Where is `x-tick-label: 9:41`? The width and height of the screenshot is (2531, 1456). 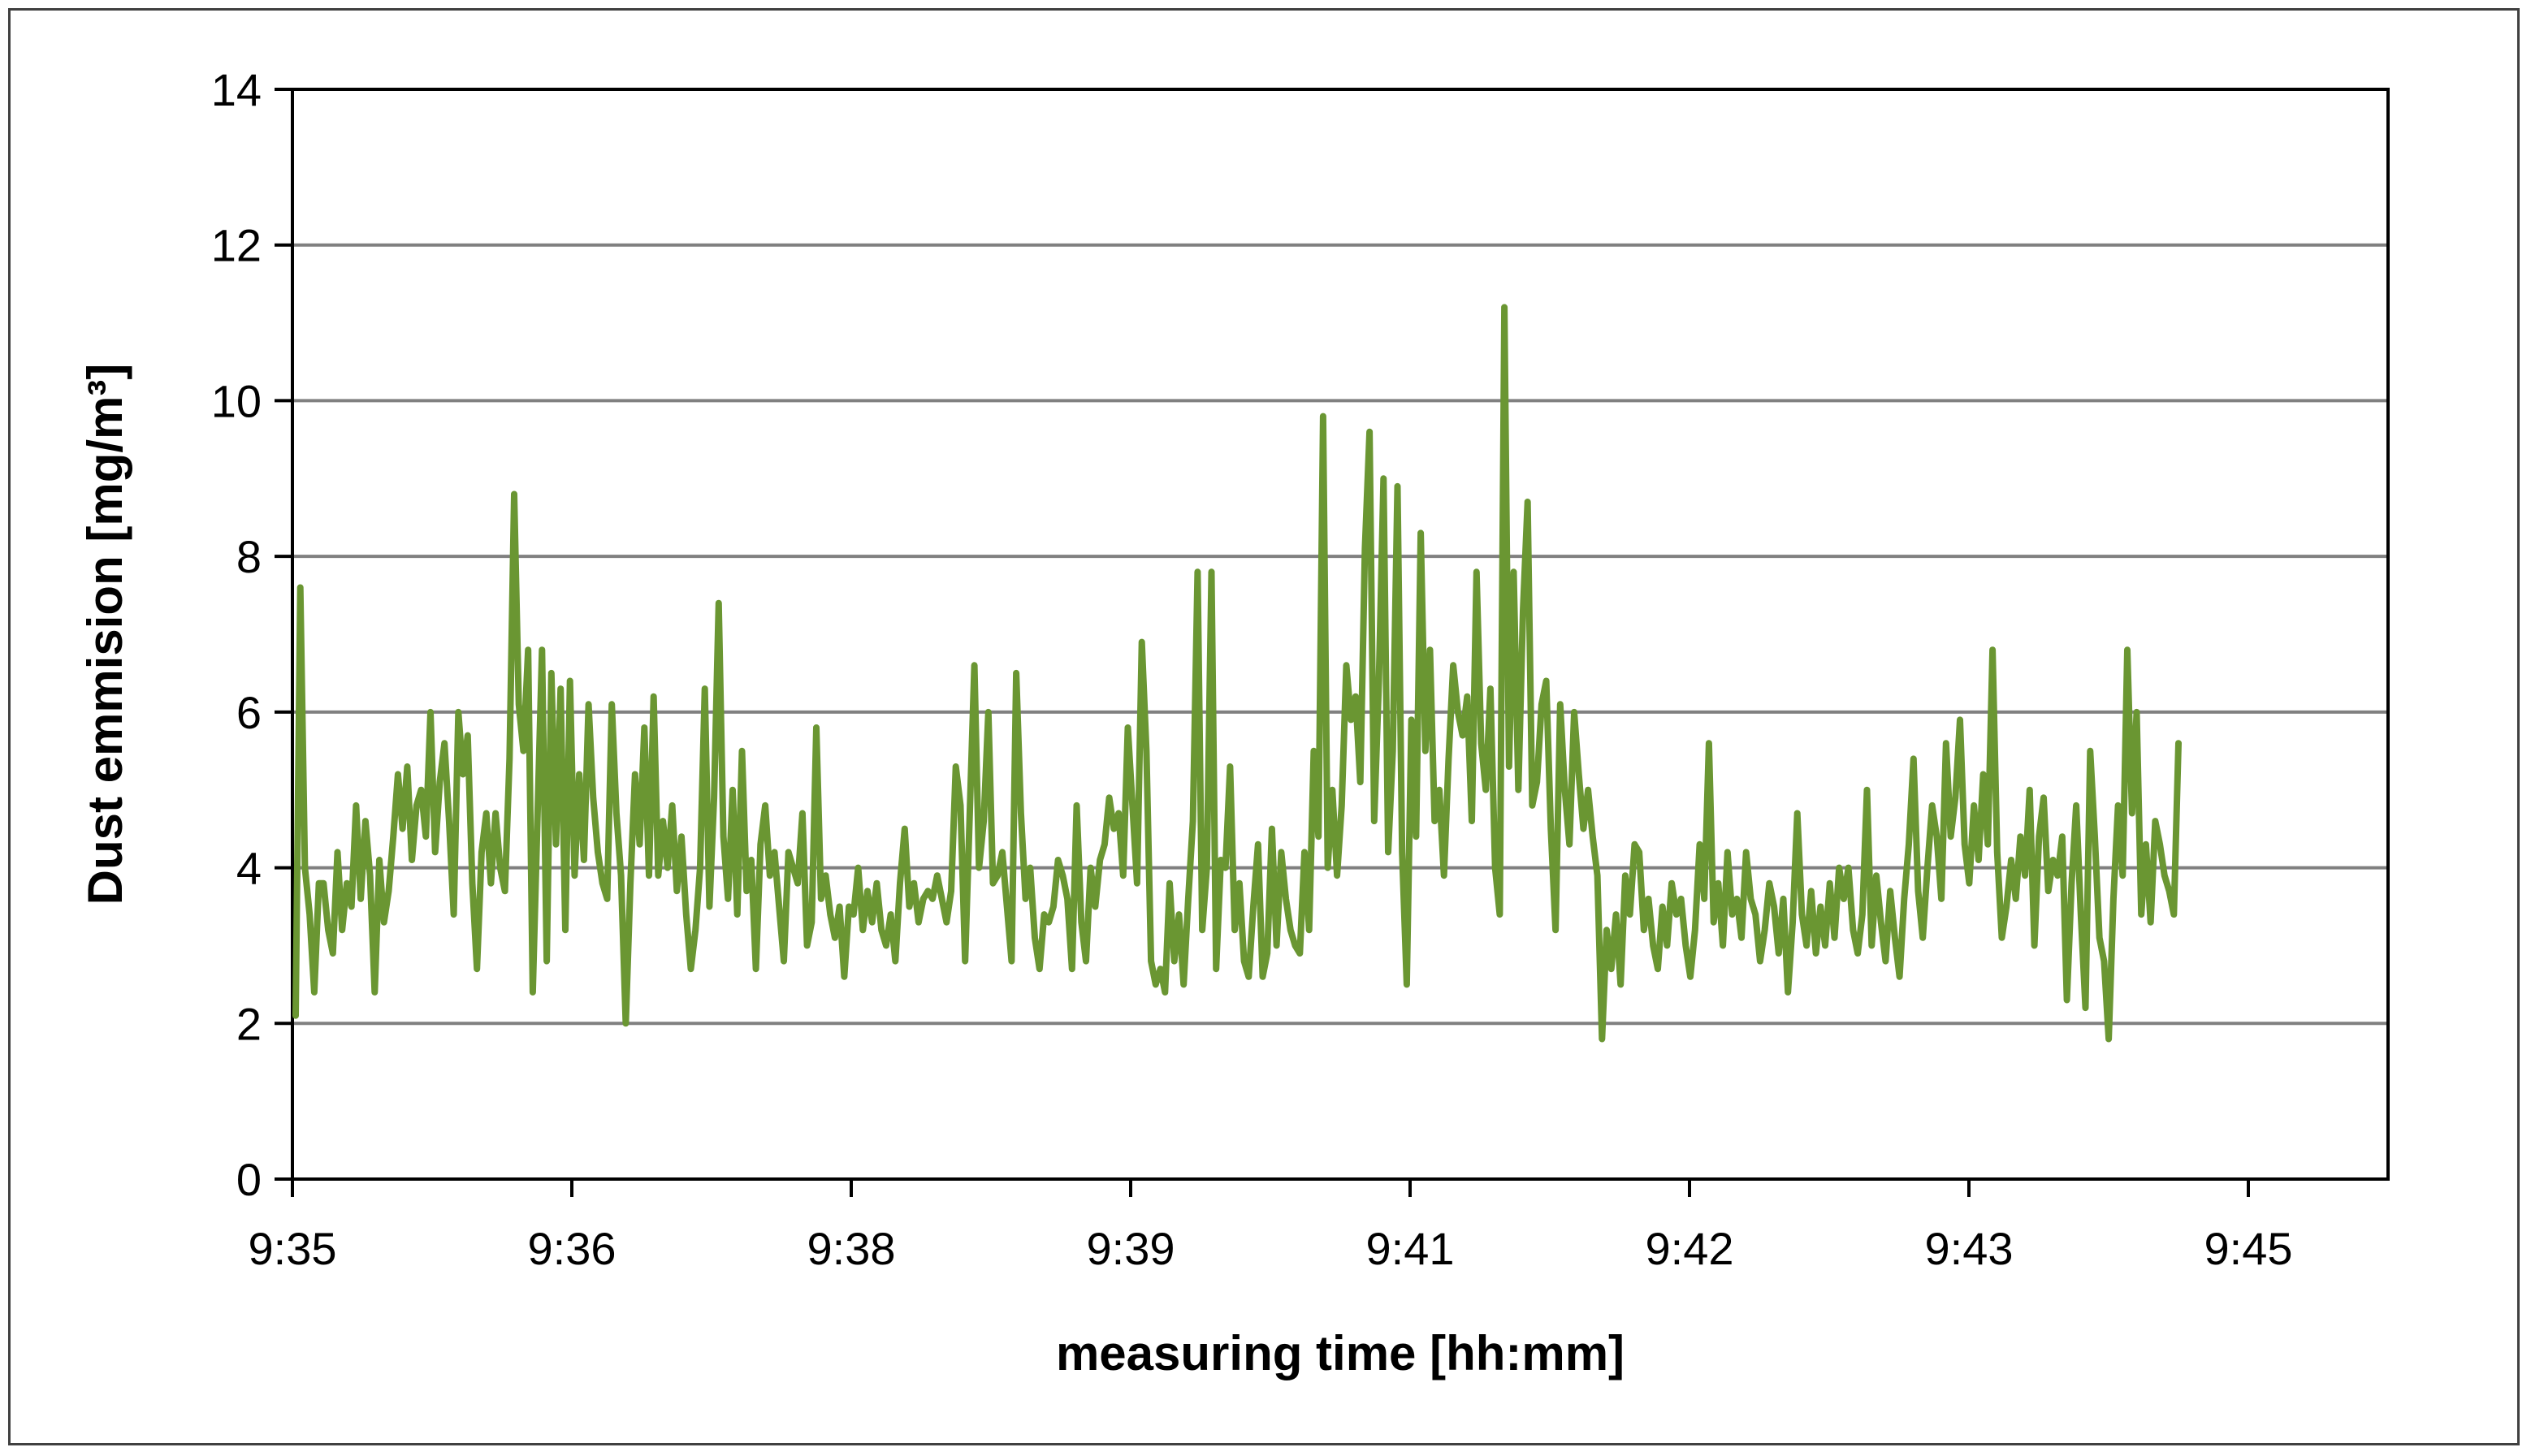
x-tick-label: 9:41 is located at coordinates (1410, 1248).